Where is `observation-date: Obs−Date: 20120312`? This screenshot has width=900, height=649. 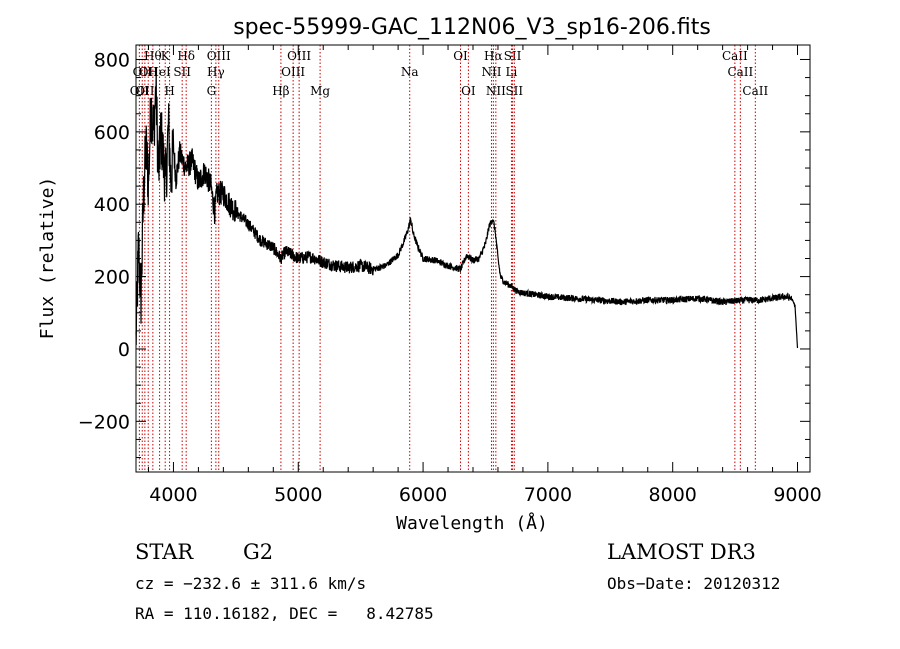 observation-date: Obs−Date: 20120312 is located at coordinates (694, 583).